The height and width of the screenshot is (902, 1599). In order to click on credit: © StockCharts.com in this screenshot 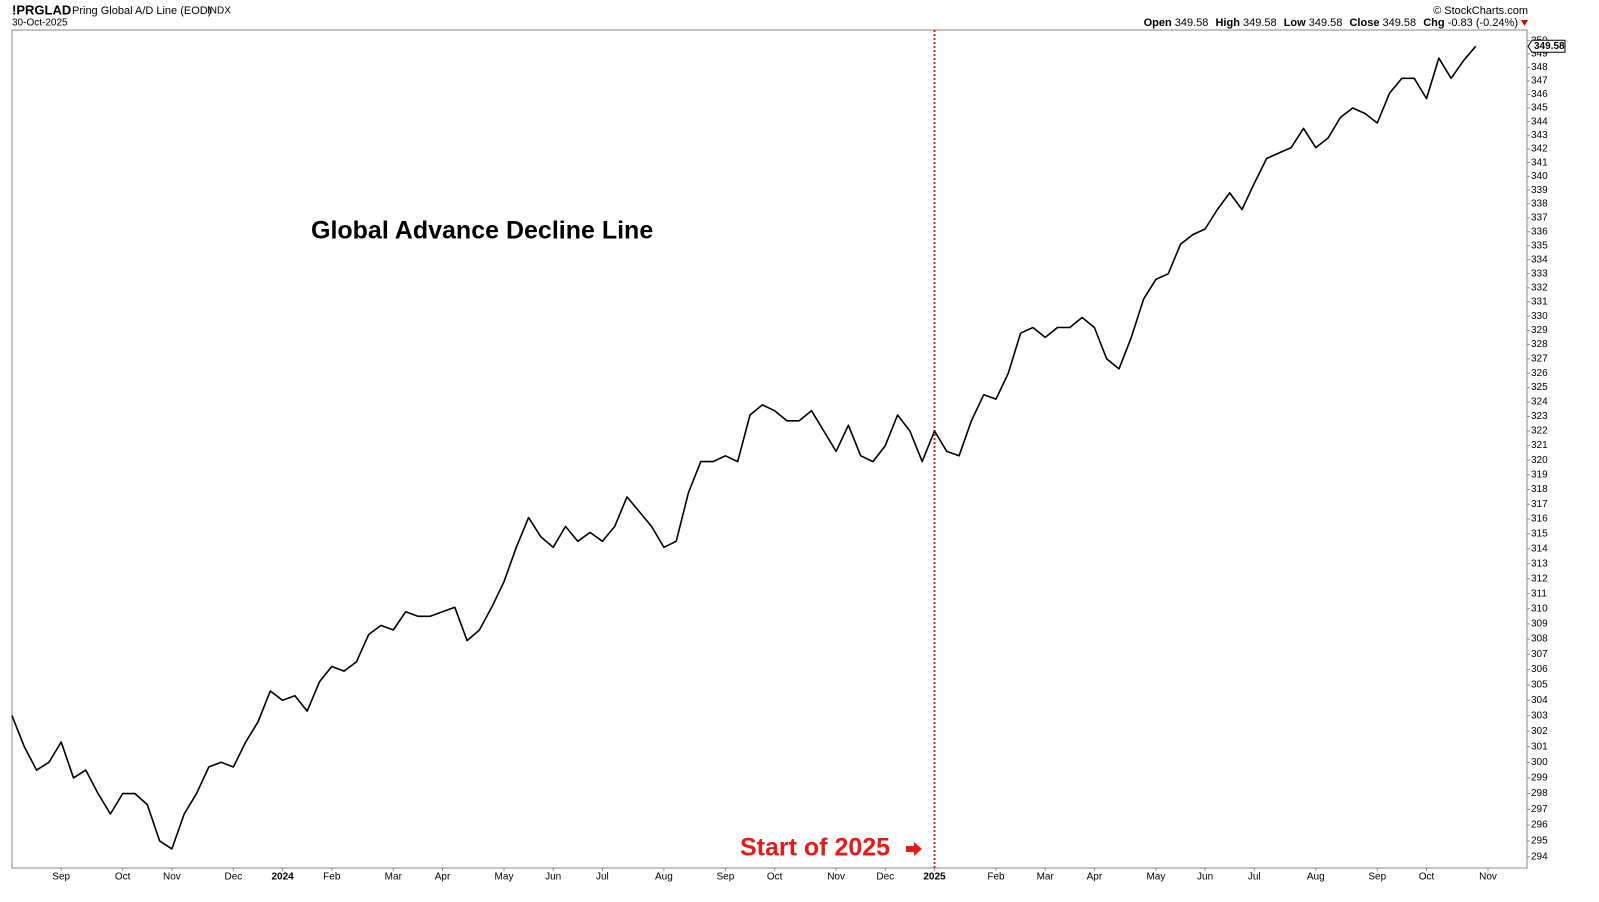, I will do `click(1480, 11)`.